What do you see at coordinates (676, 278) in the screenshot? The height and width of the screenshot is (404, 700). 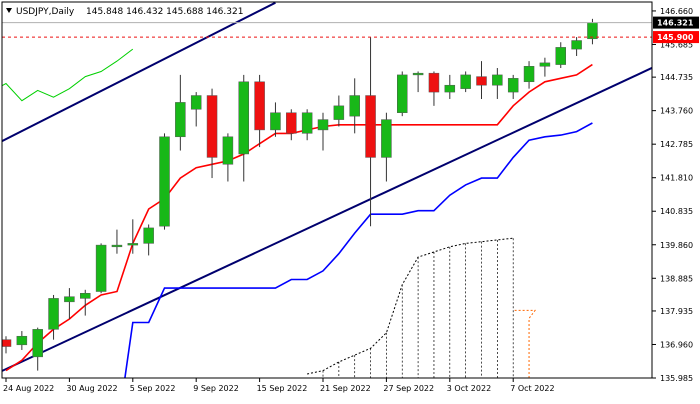 I see `y-tick-label: 138.885` at bounding box center [676, 278].